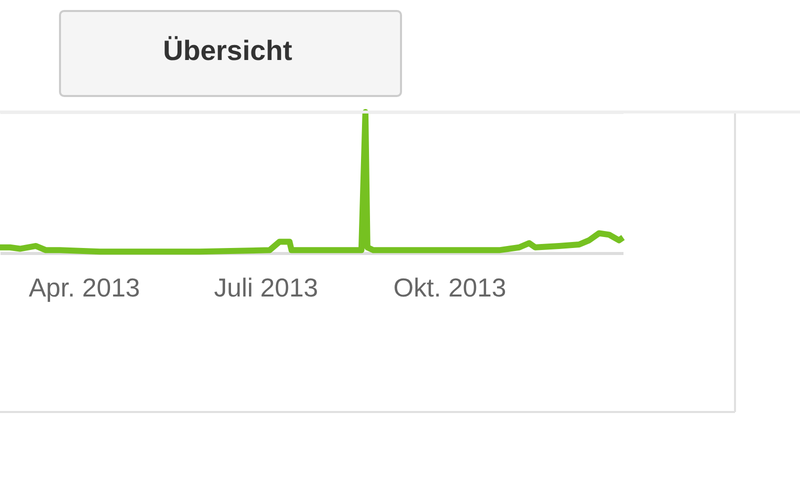 Image resolution: width=800 pixels, height=489 pixels. Describe the element at coordinates (84, 287) in the screenshot. I see `x-tick-label: Apr. 2013` at that location.